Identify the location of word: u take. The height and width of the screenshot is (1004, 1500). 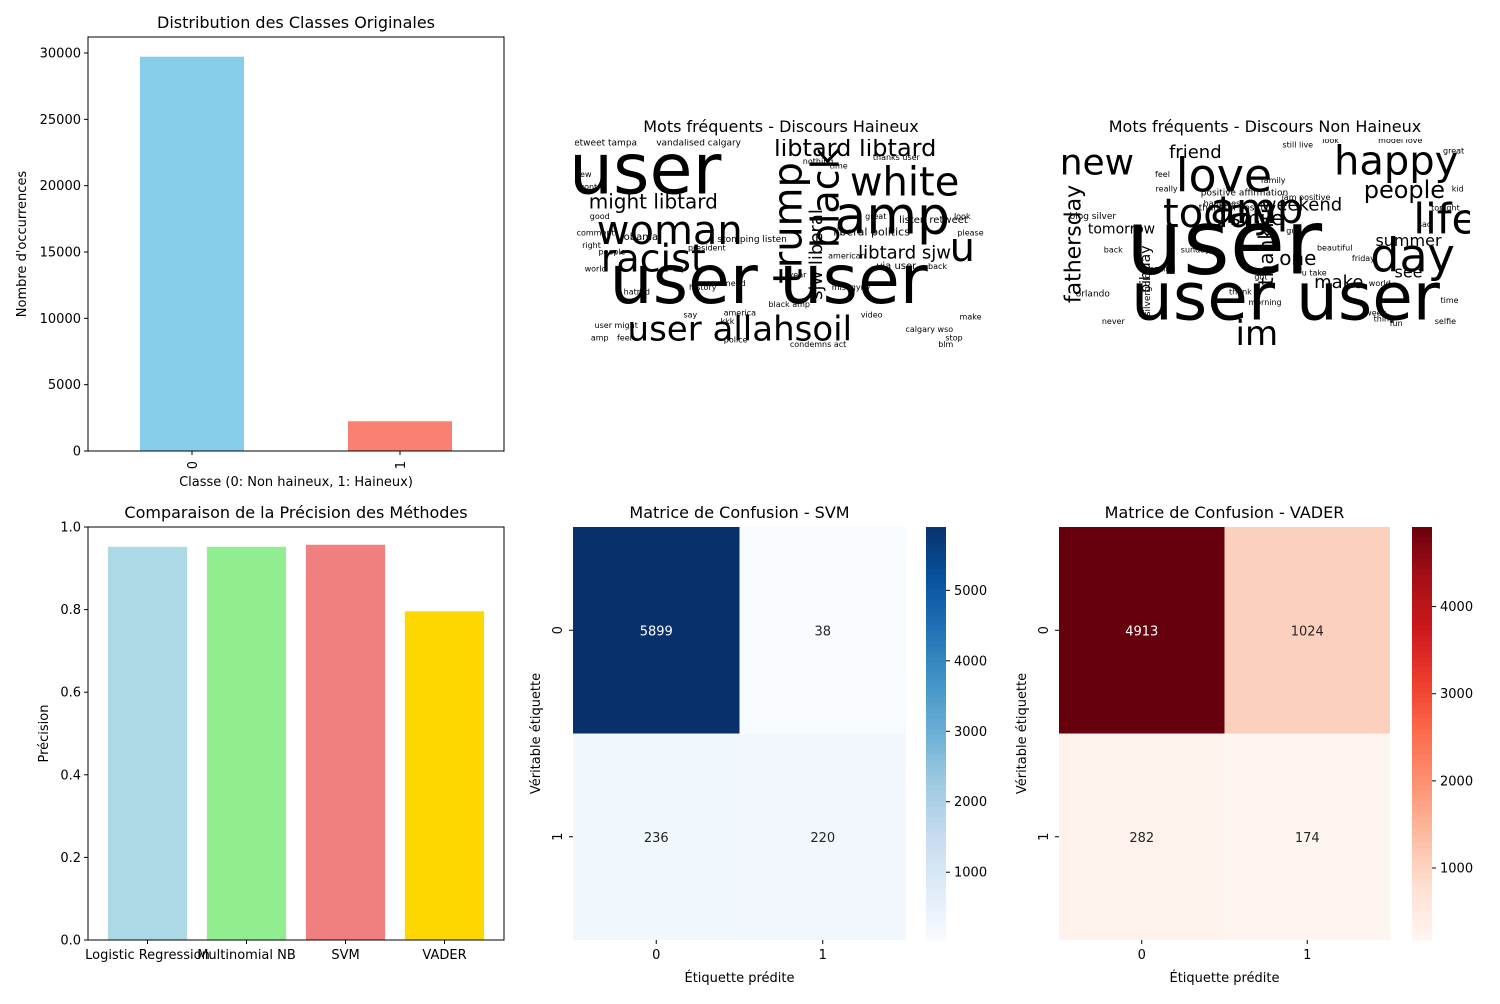
(1314, 273).